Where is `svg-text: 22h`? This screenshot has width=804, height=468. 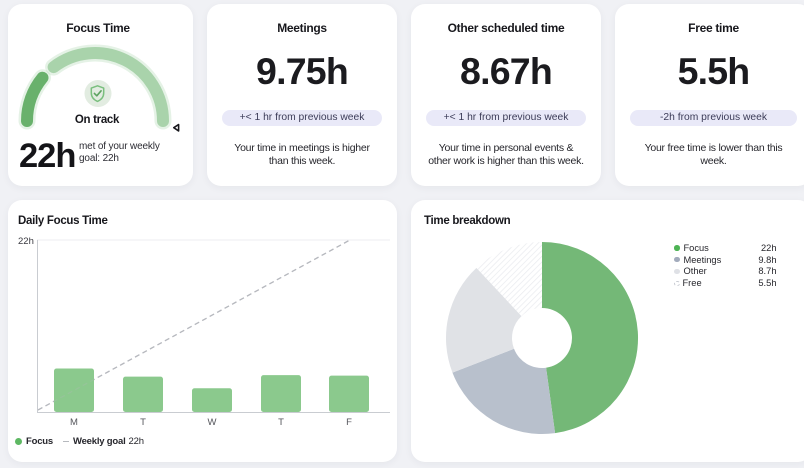 svg-text: 22h is located at coordinates (26, 241).